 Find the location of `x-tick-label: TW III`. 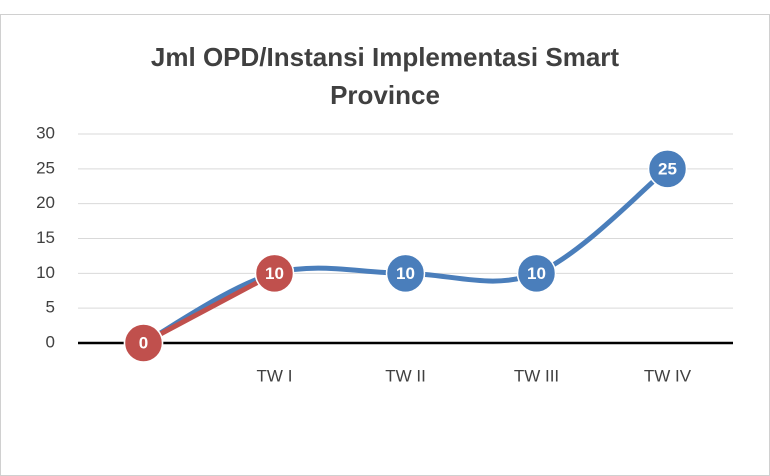

x-tick-label: TW III is located at coordinates (536, 375).